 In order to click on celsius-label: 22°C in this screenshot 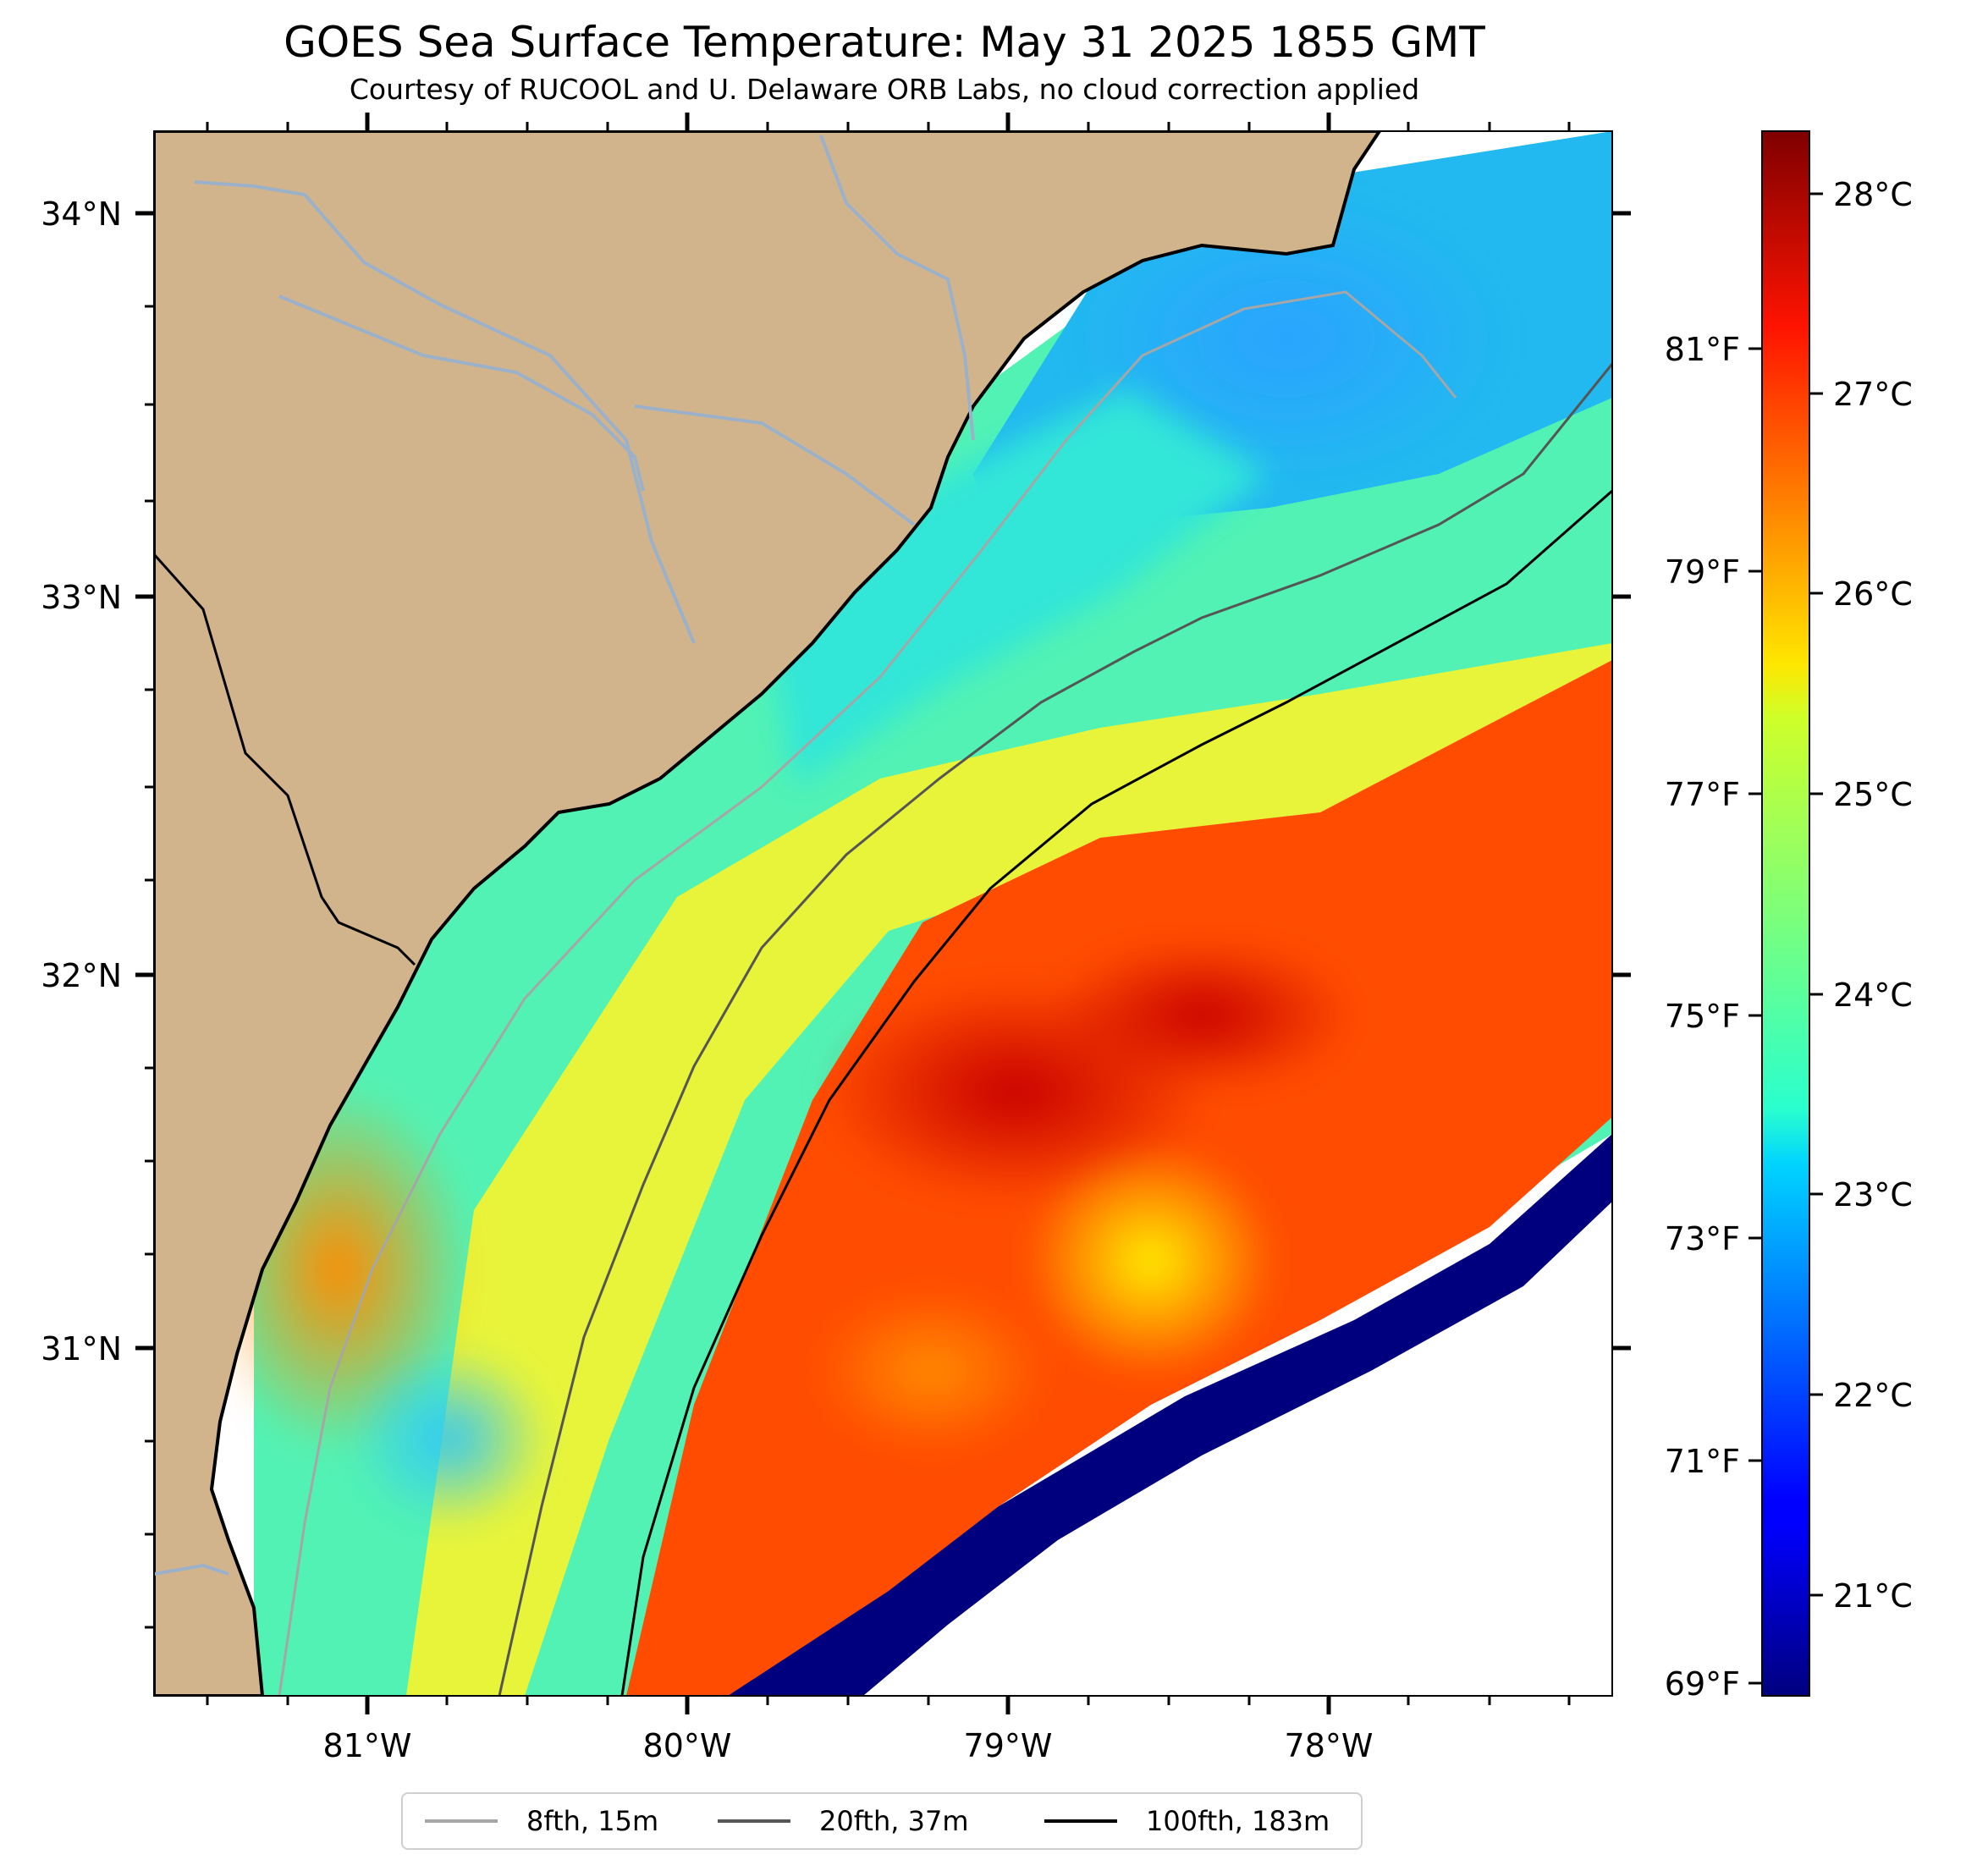, I will do `click(1873, 1396)`.